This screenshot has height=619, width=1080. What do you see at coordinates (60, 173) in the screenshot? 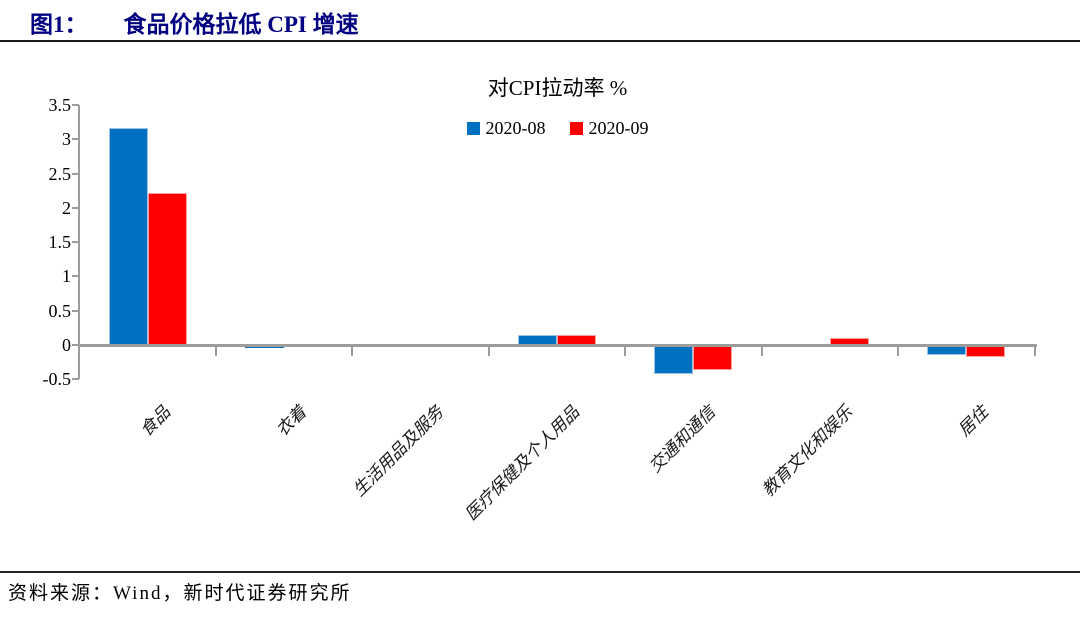
I see `y-axis-tick-label: 2.5` at bounding box center [60, 173].